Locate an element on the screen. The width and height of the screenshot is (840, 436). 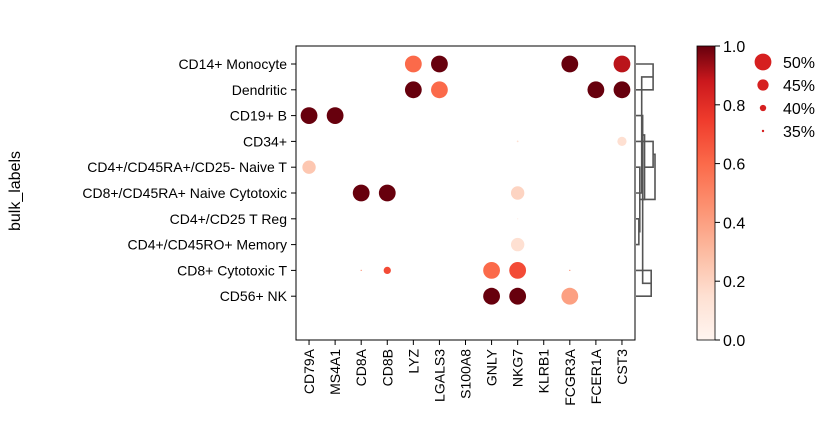
dot-dendritic-cst3 is located at coordinates (622, 90).